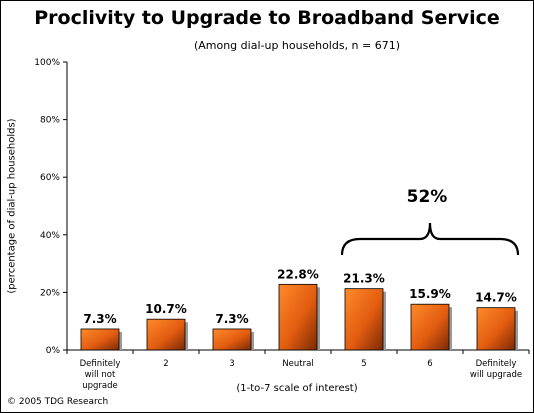 This screenshot has height=413, width=534. What do you see at coordinates (297, 45) in the screenshot?
I see `chart-subtitle: (Among dial-up households, n = 671)` at bounding box center [297, 45].